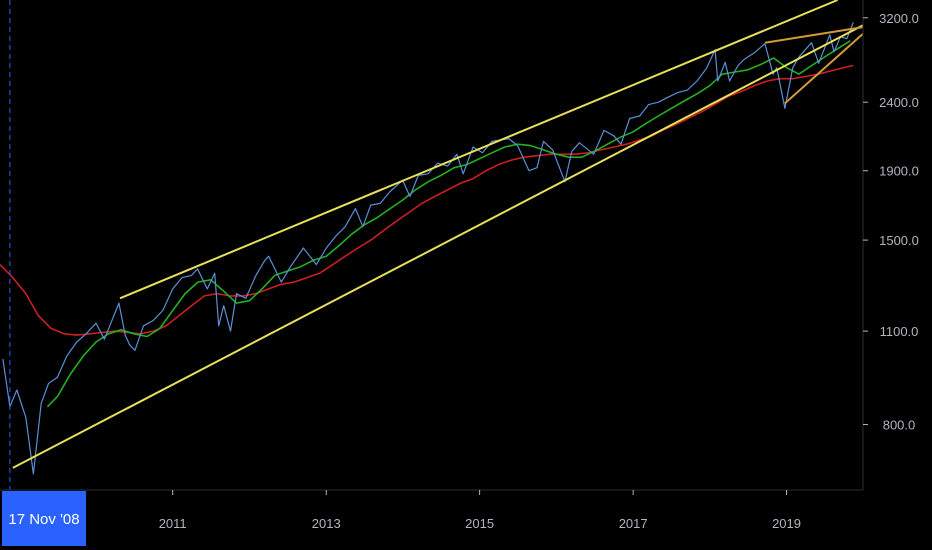 This screenshot has width=932, height=550. I want to click on y-tick-label: 3200.0, so click(899, 18).